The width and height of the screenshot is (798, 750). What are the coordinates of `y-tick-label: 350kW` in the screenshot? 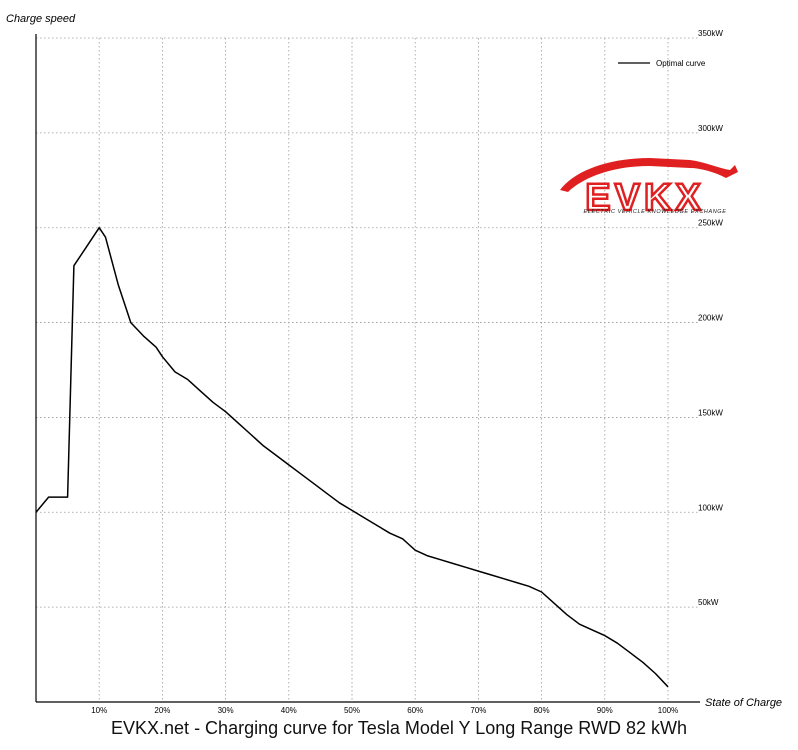 It's located at (710, 33).